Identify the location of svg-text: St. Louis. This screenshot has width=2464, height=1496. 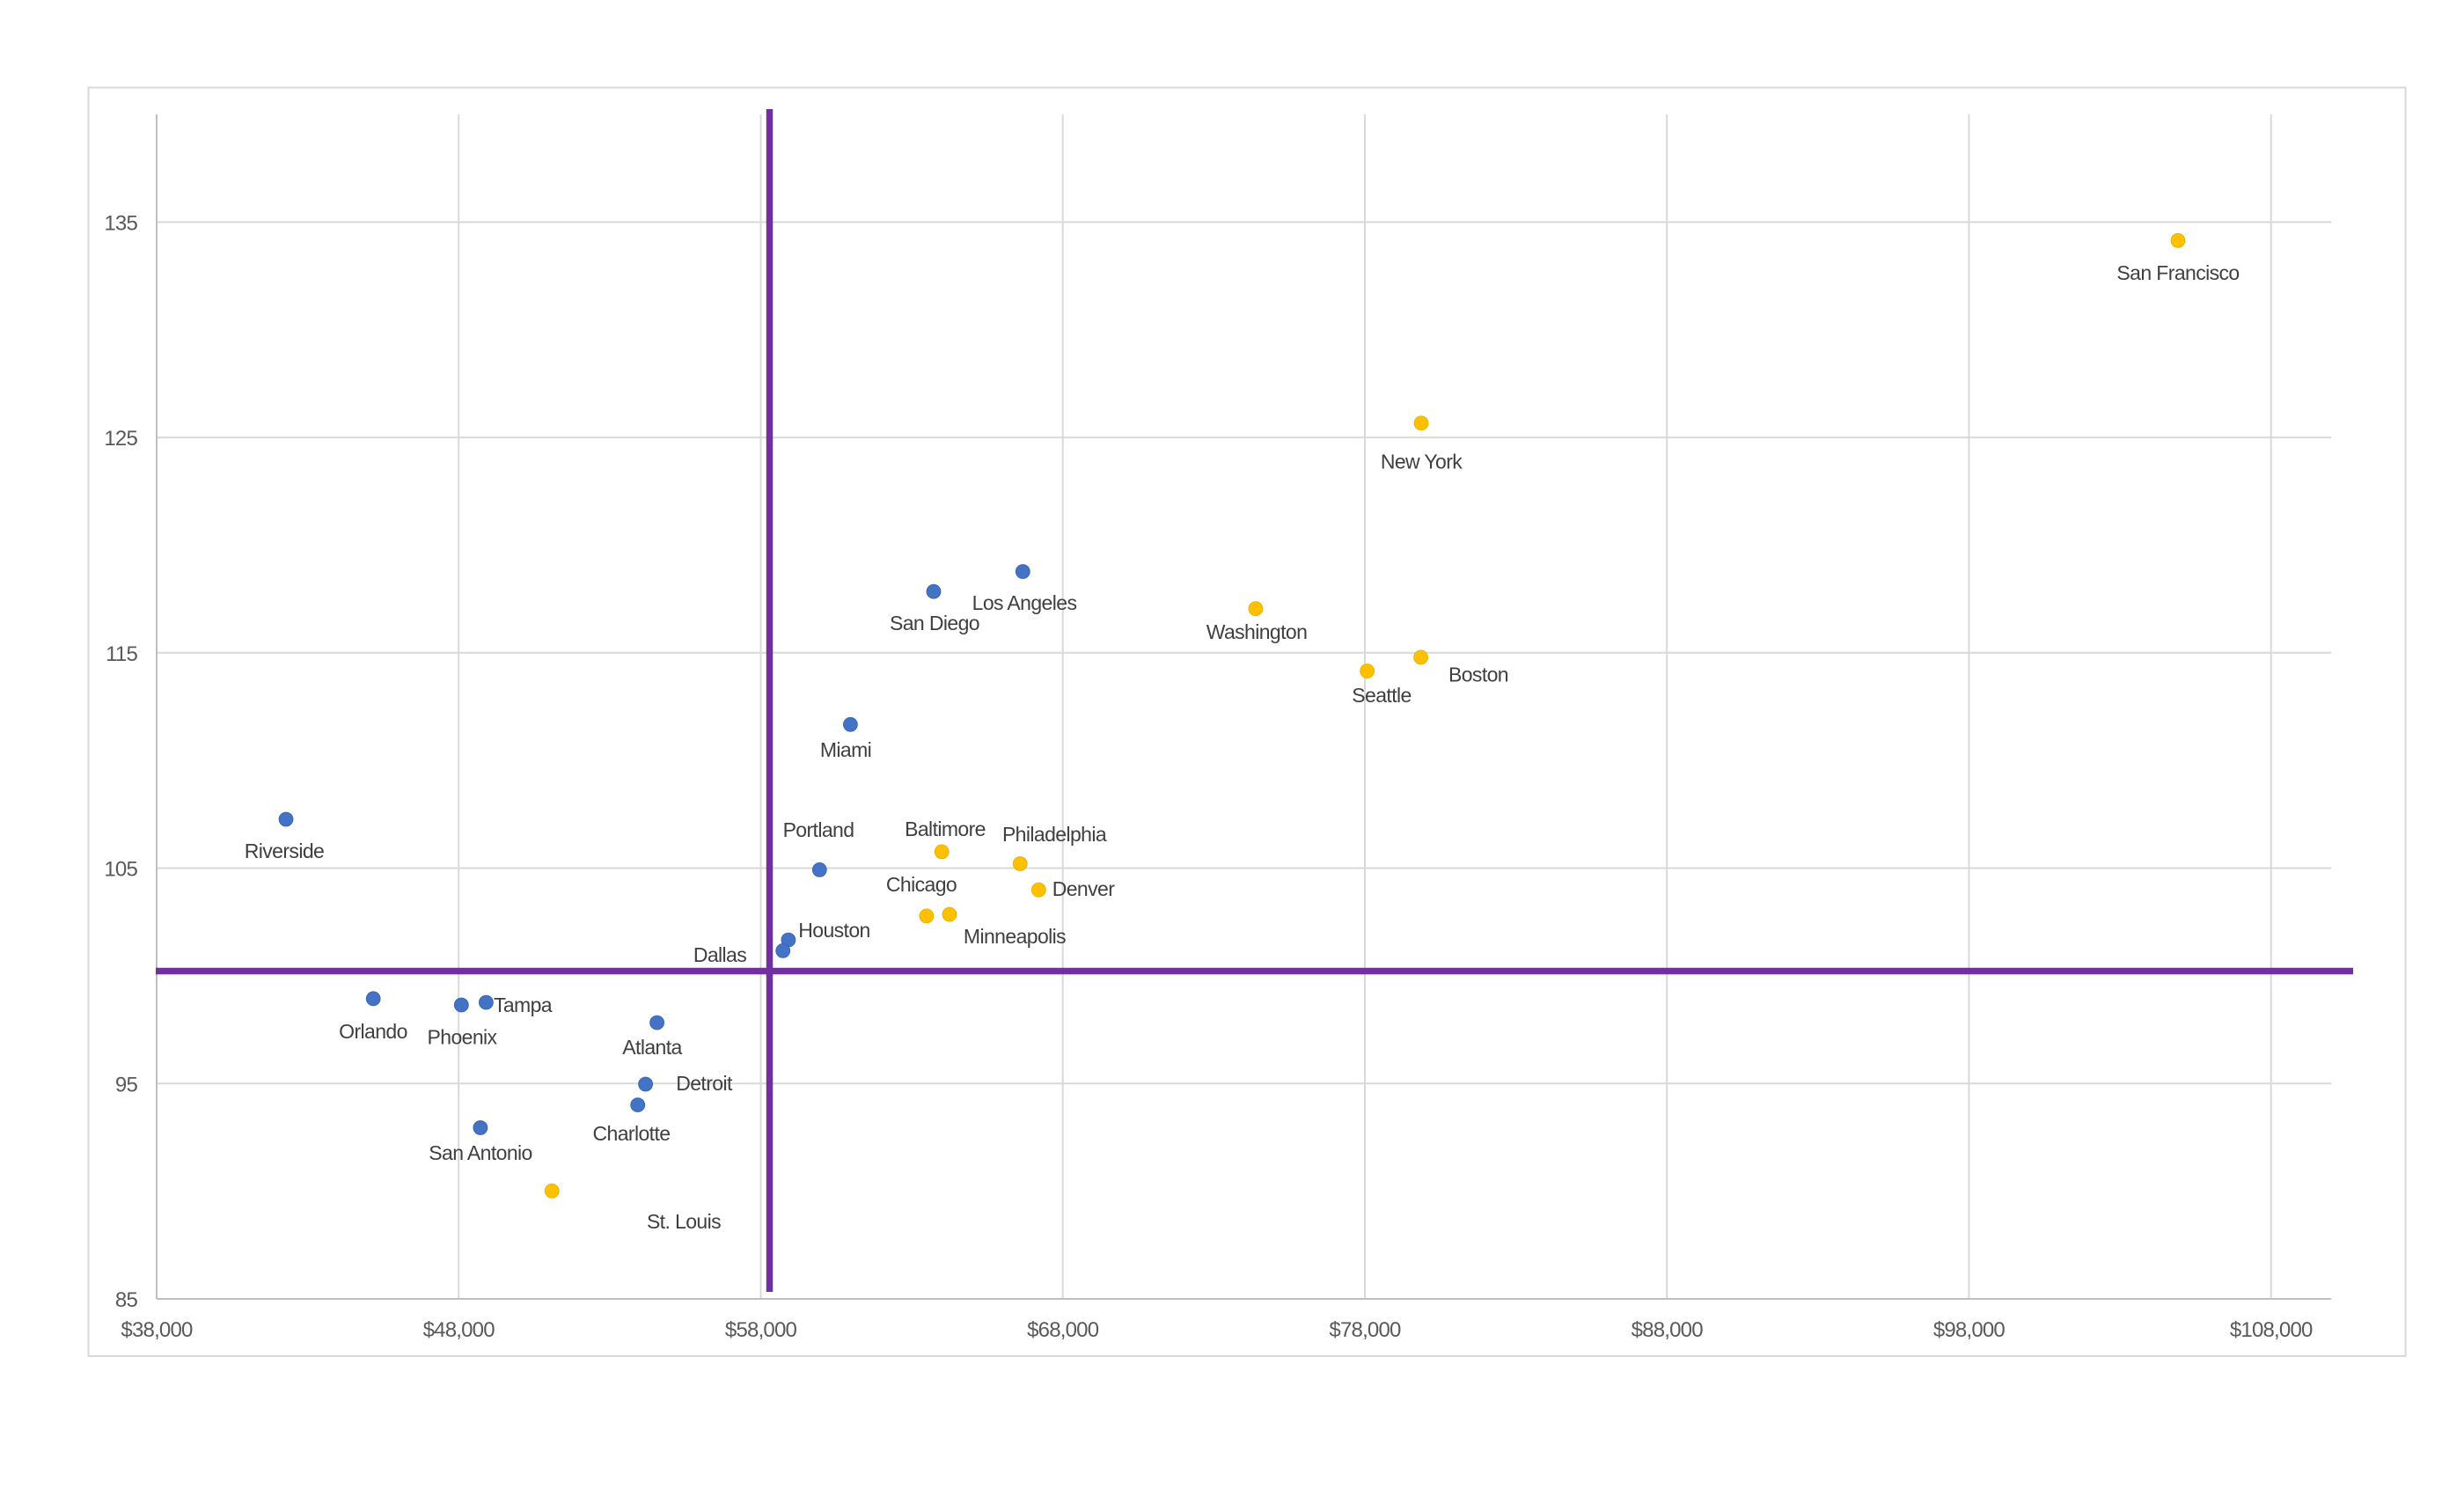
(684, 1222).